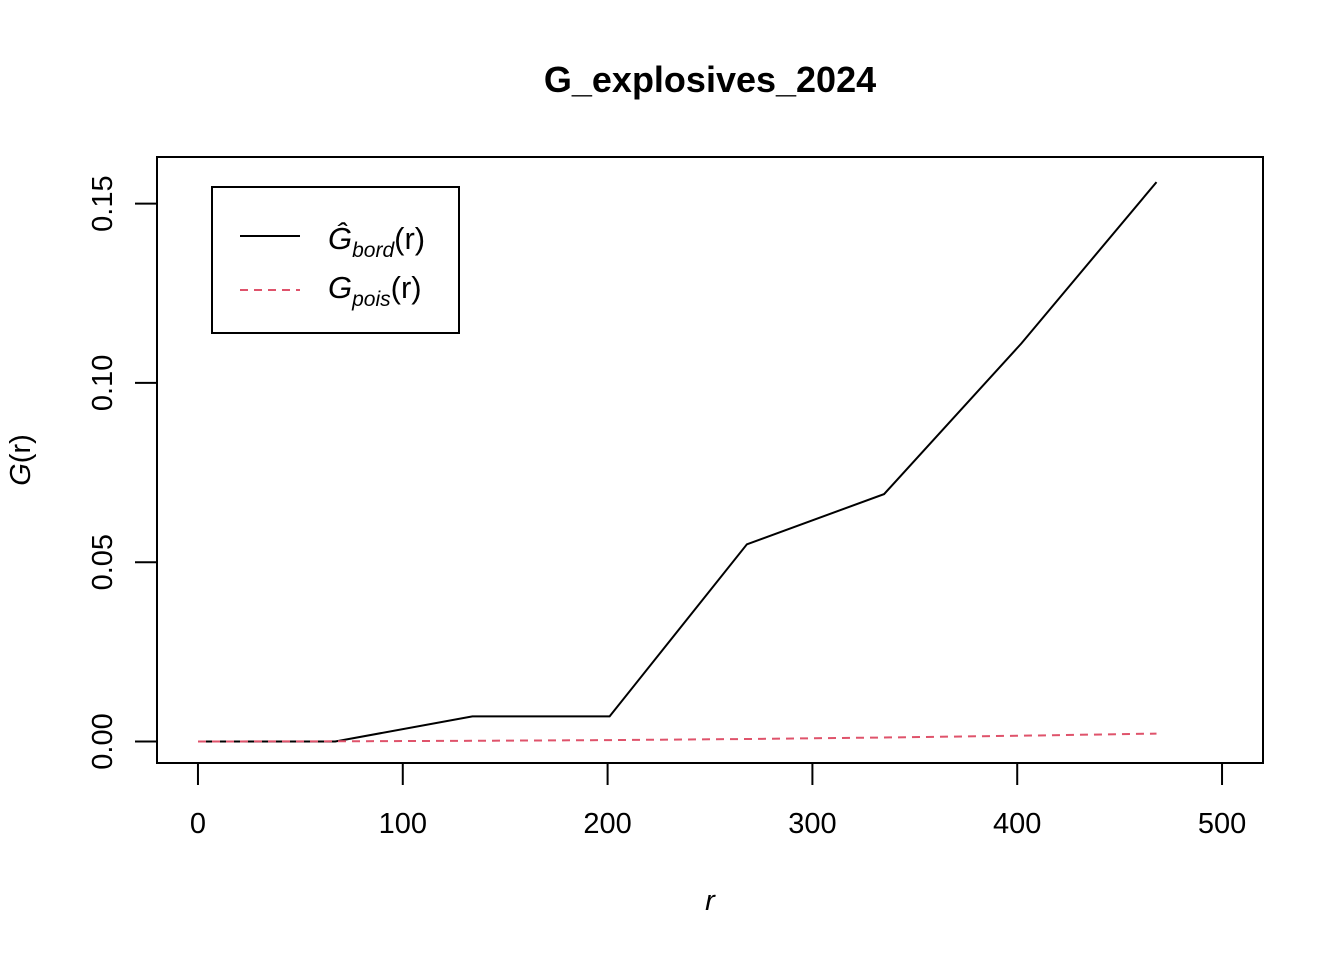  I want to click on x-axis-label: r, so click(710, 901).